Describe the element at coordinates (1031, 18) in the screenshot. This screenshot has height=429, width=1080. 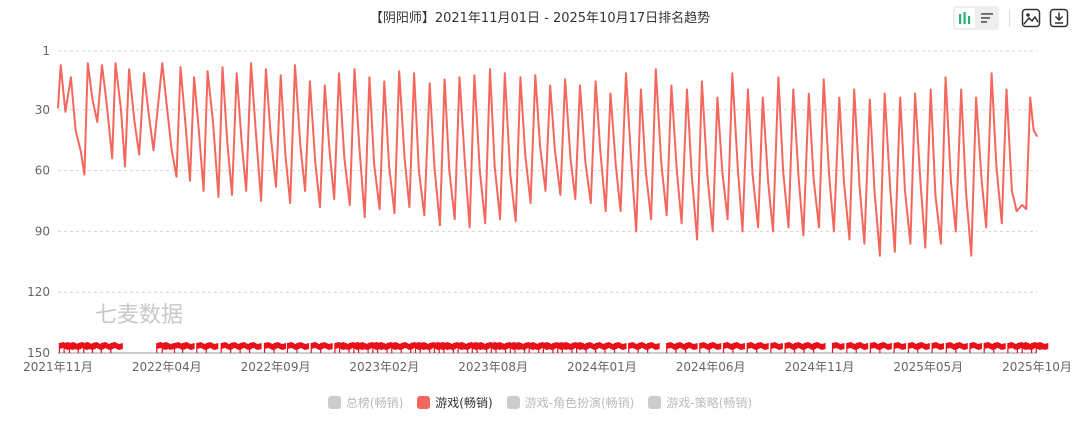
I see `image-save-icon` at that location.